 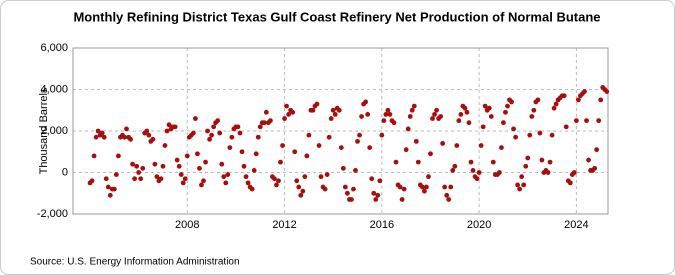 I want to click on y-tick-label: 2,000, so click(x=54, y=131).